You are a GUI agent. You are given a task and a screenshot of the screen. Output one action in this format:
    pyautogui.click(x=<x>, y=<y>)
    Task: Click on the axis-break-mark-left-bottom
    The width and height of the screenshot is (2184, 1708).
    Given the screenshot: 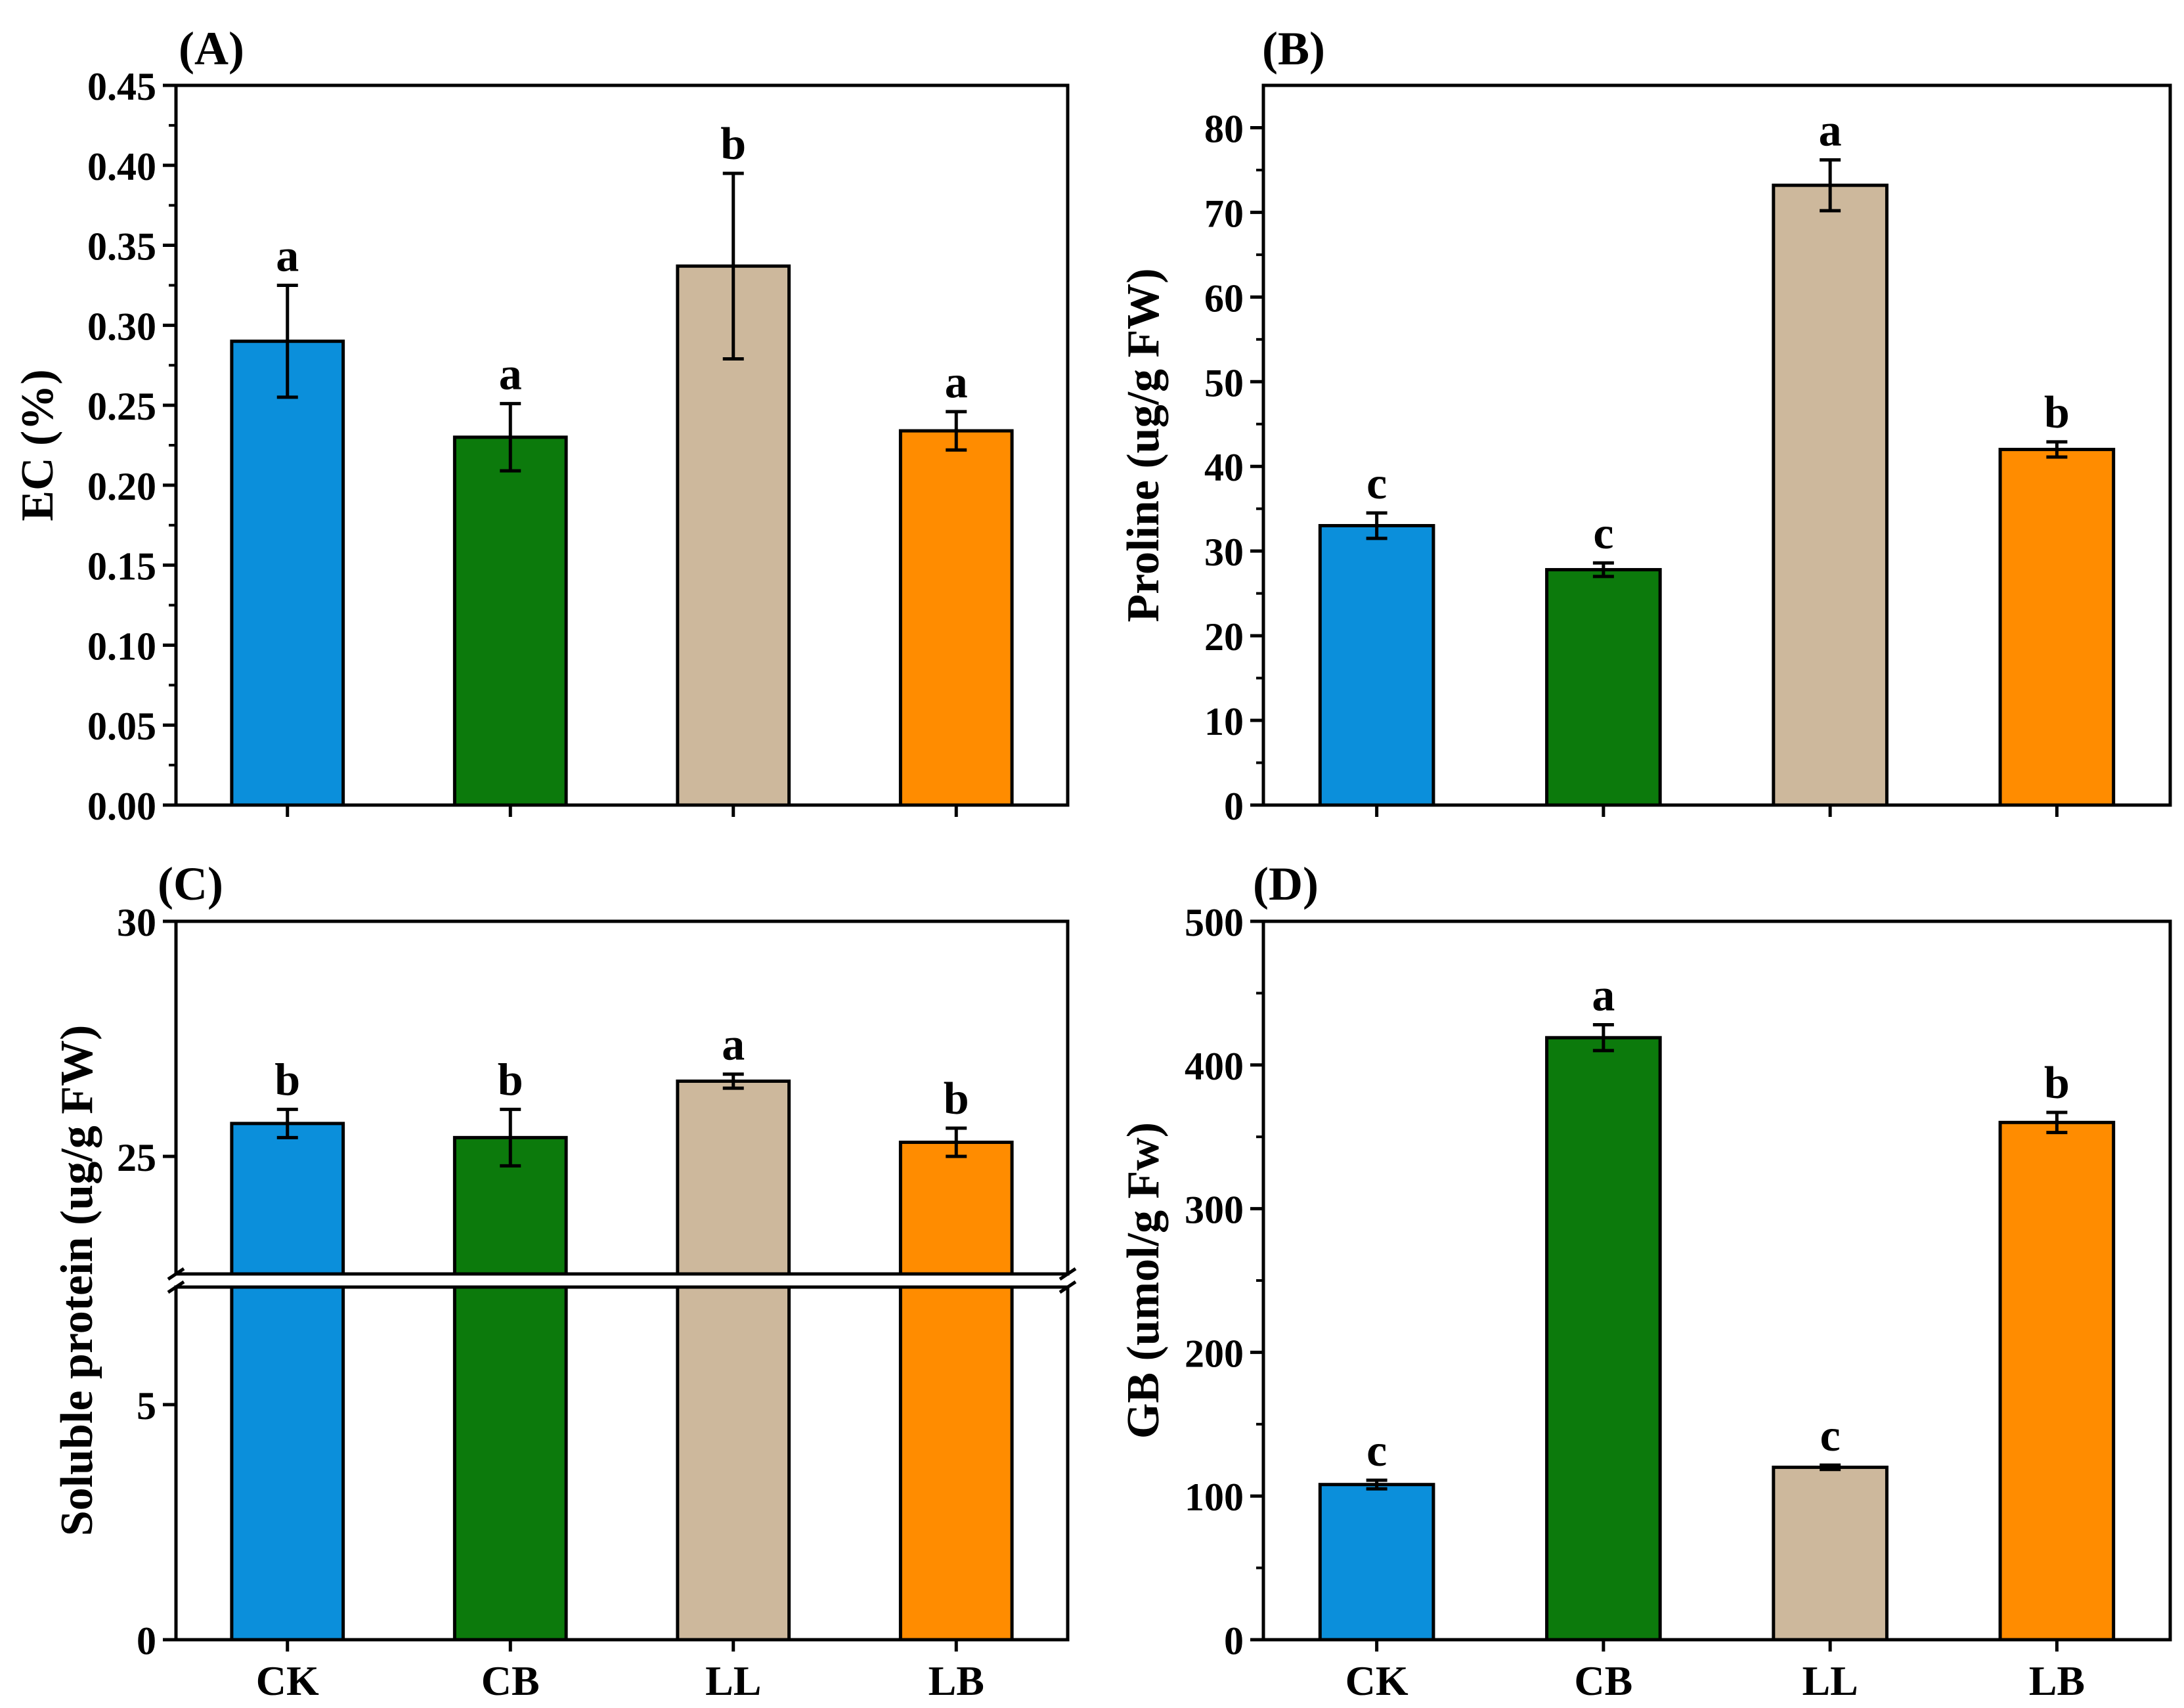 What is the action you would take?
    pyautogui.click(x=176, y=1287)
    